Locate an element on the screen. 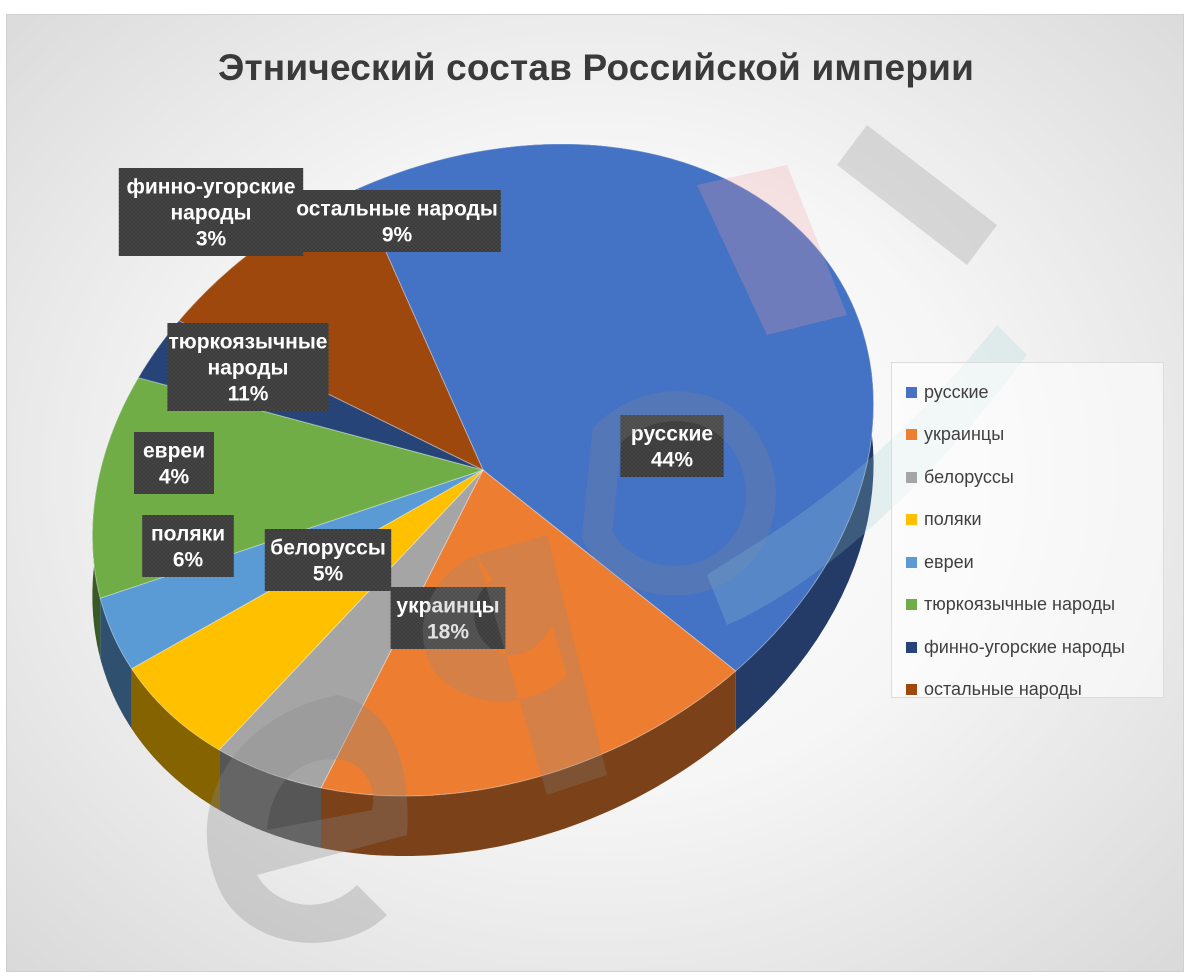 Image resolution: width=1192 pixels, height=980 pixels. data-label-1: украинцы 18% is located at coordinates (448, 618).